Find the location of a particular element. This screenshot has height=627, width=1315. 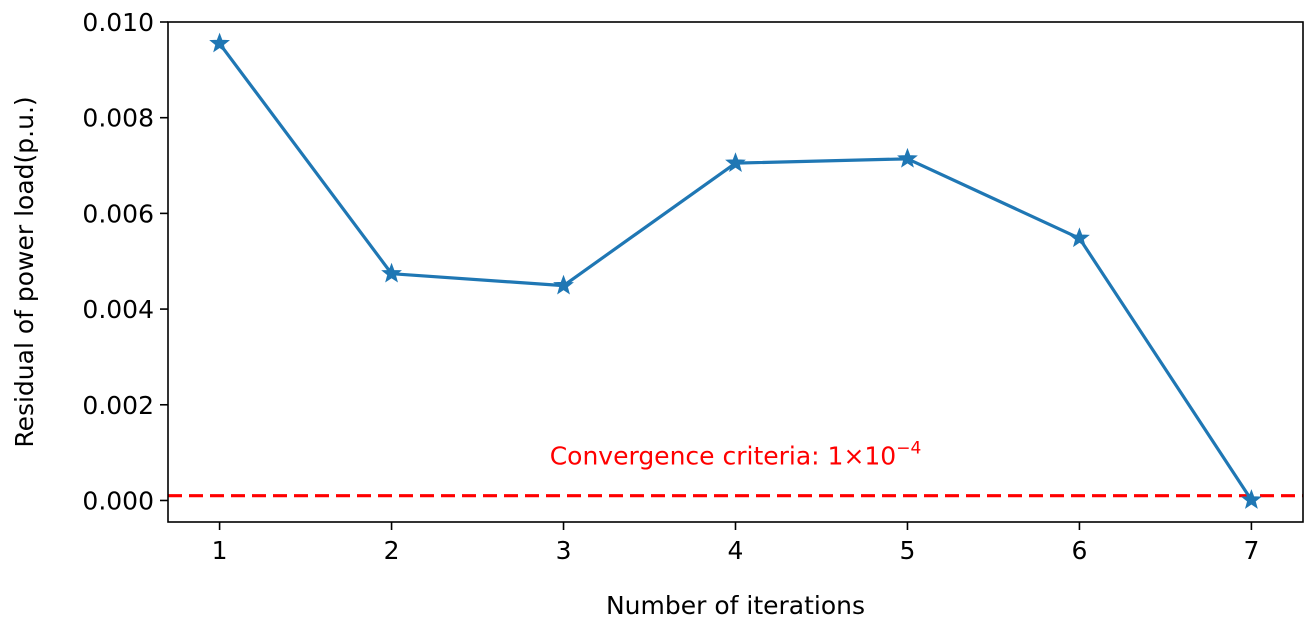

y-tick-label: 0.002 is located at coordinates (118, 405).